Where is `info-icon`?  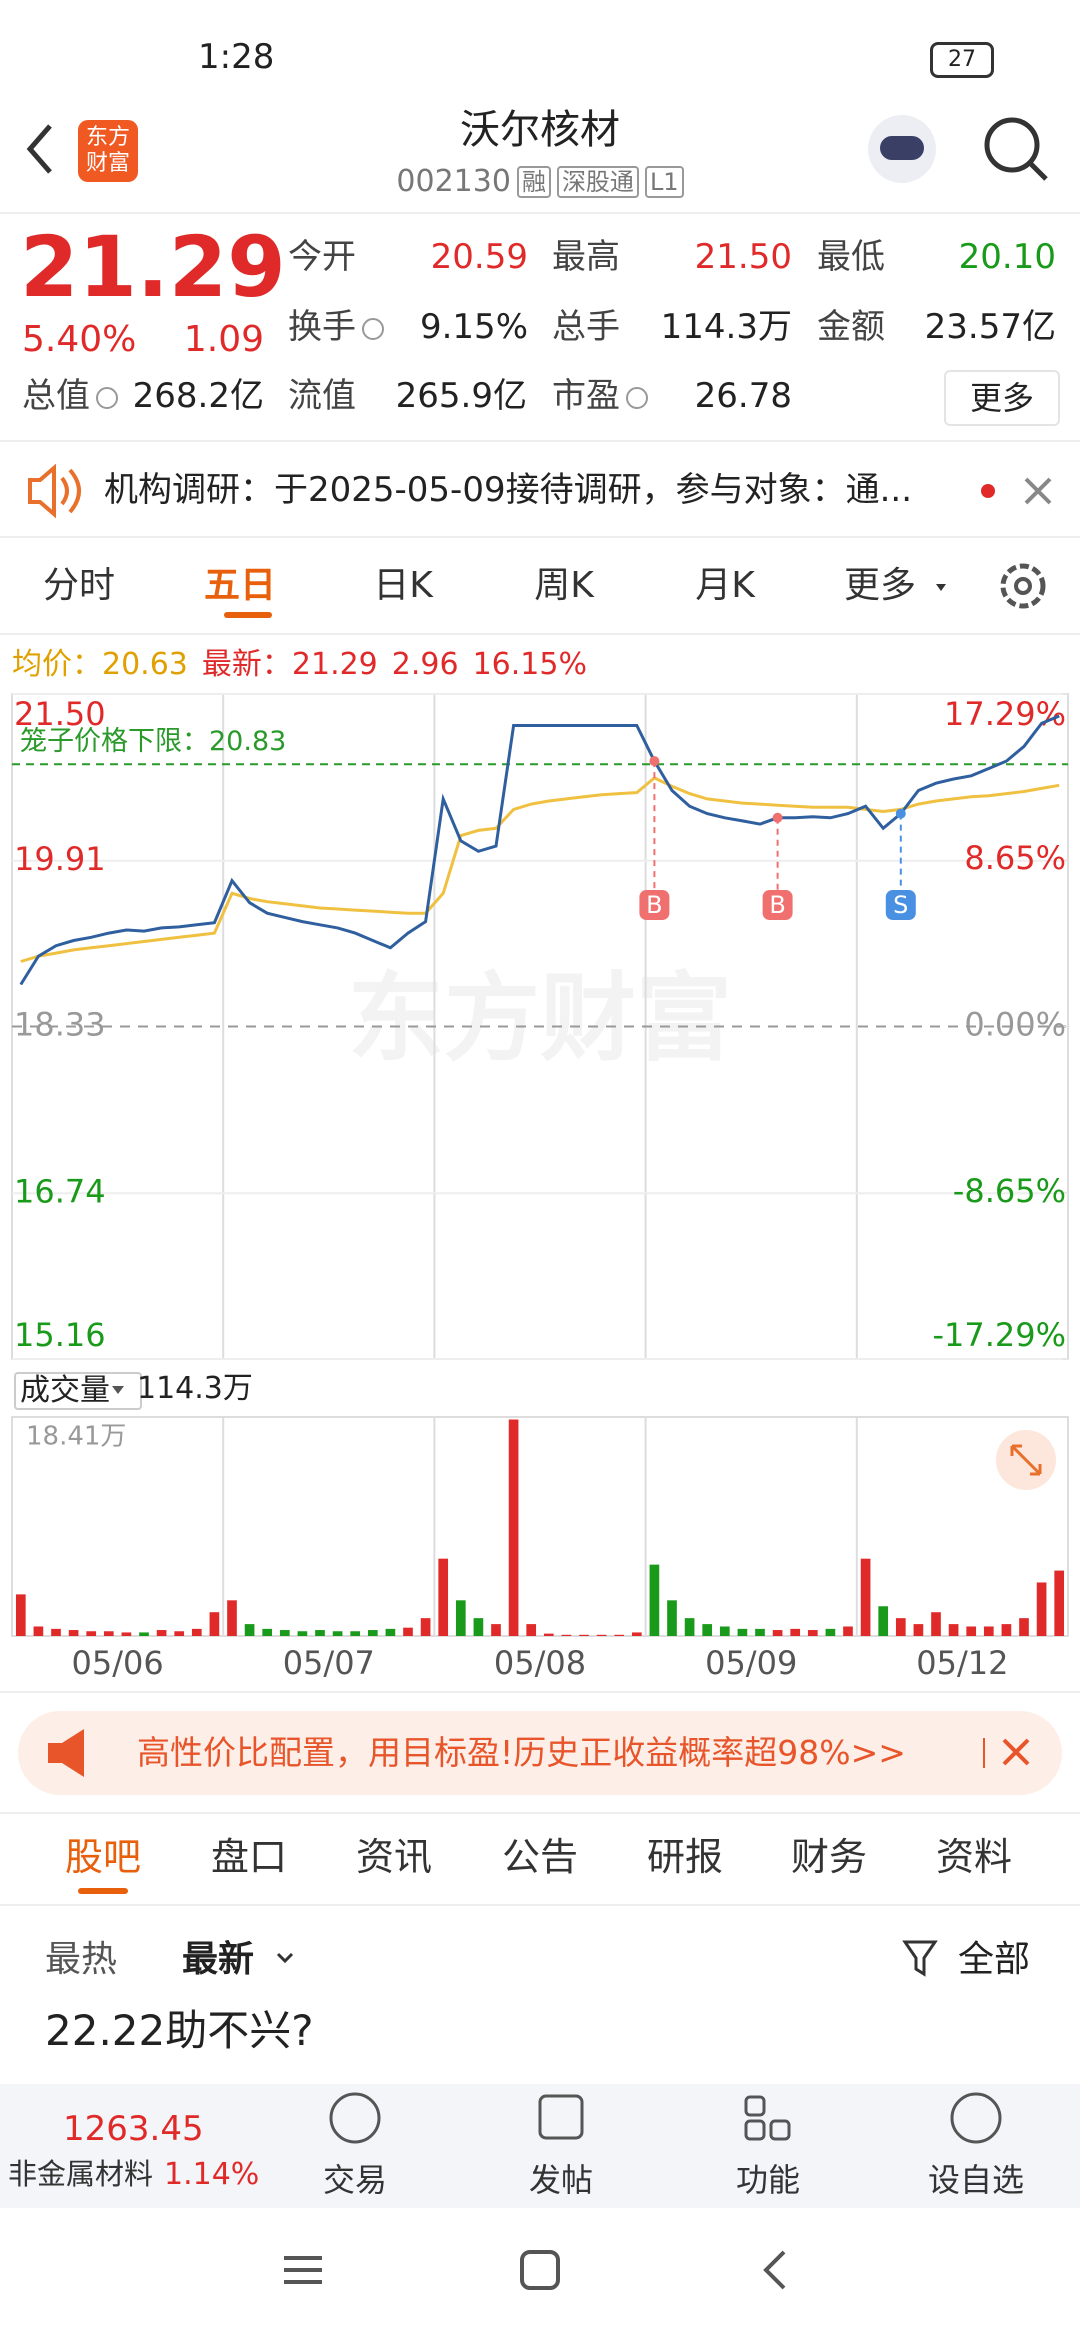 info-icon is located at coordinates (373, 329).